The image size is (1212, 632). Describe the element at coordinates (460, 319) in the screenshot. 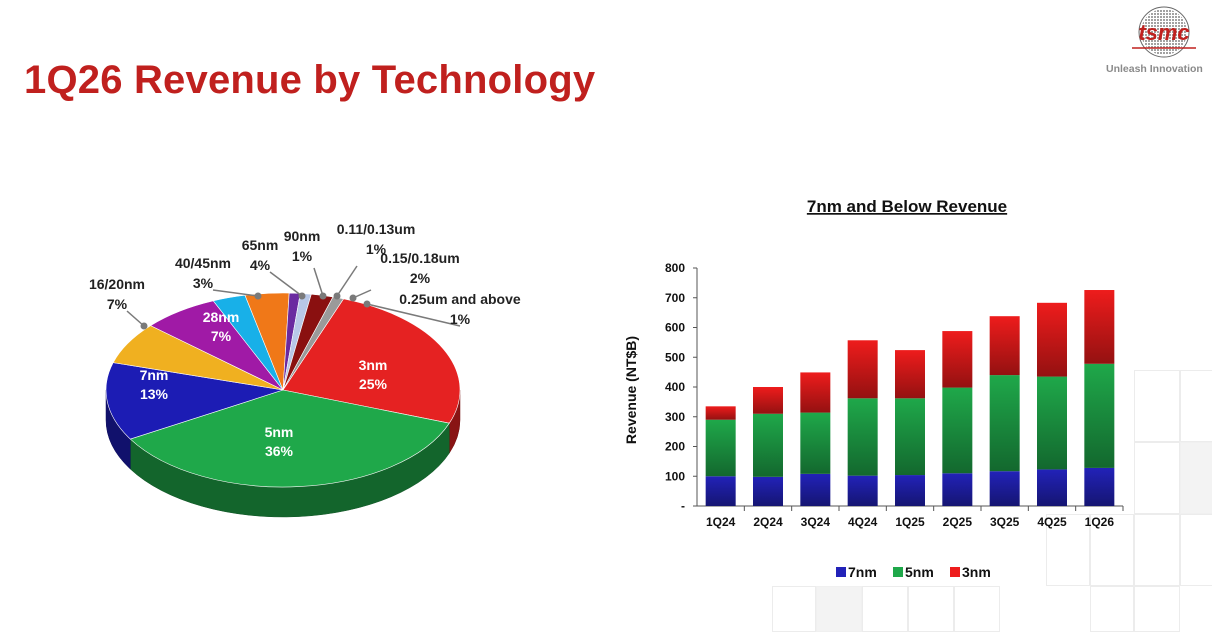

I see `pie-value-0-25um-and-above: 1%` at that location.